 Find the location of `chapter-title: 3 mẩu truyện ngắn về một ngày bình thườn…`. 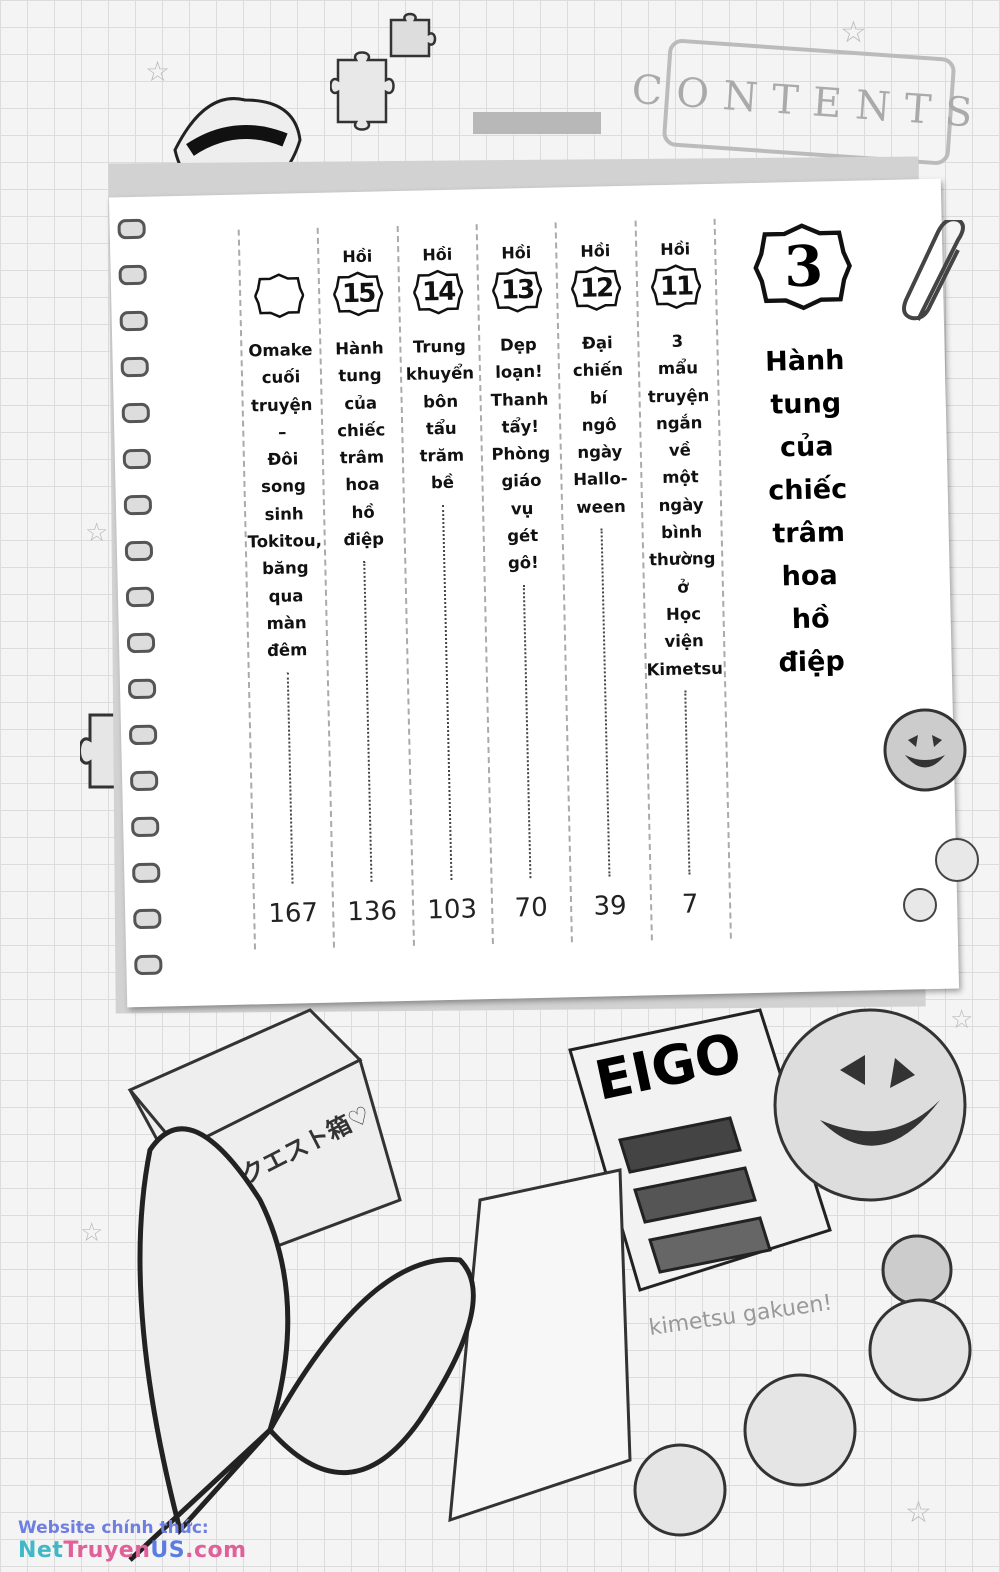

chapter-title: 3 mẩu truyện ngắn về một ngày bình thườn… is located at coordinates (685, 505).